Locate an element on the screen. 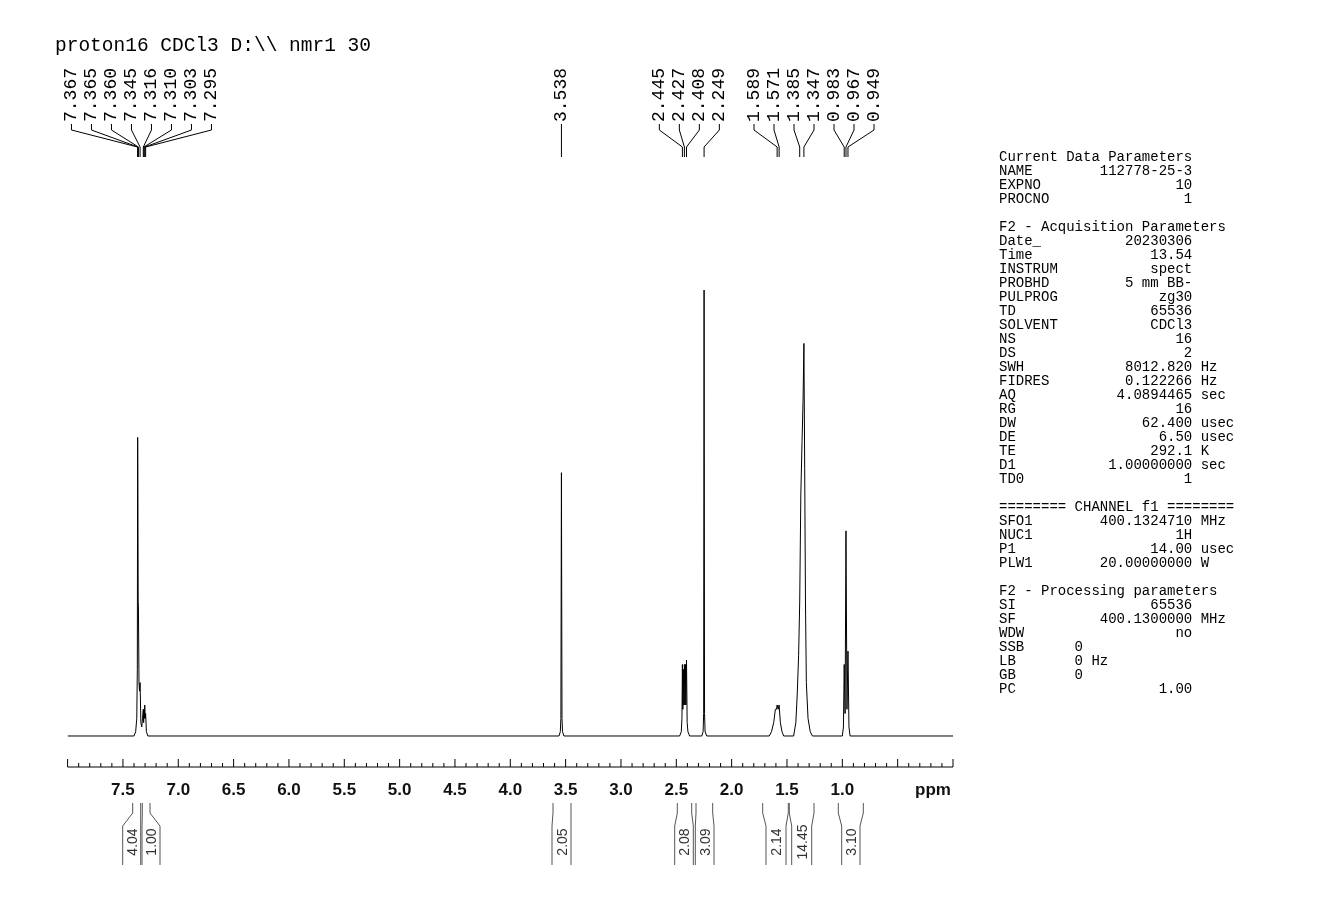 The width and height of the screenshot is (1340, 903). annotation: 7.345 is located at coordinates (131, 94).